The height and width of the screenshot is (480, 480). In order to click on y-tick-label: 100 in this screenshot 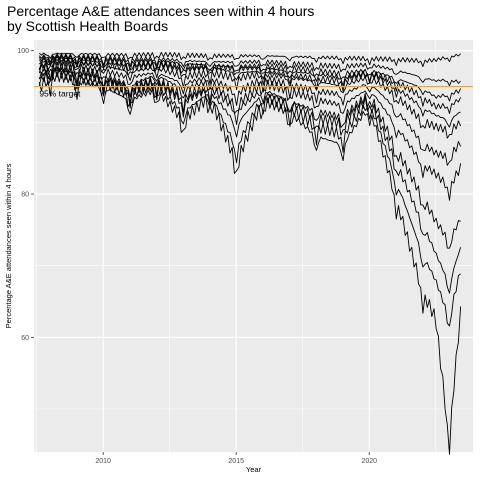, I will do `click(23, 51)`.